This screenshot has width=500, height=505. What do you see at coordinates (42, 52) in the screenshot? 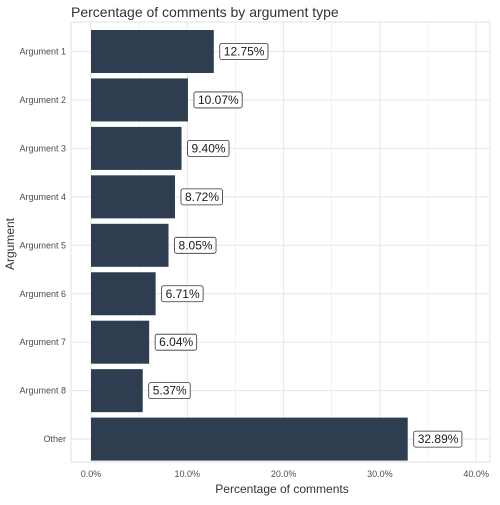
I see `y-tick-label: Argument 1` at bounding box center [42, 52].